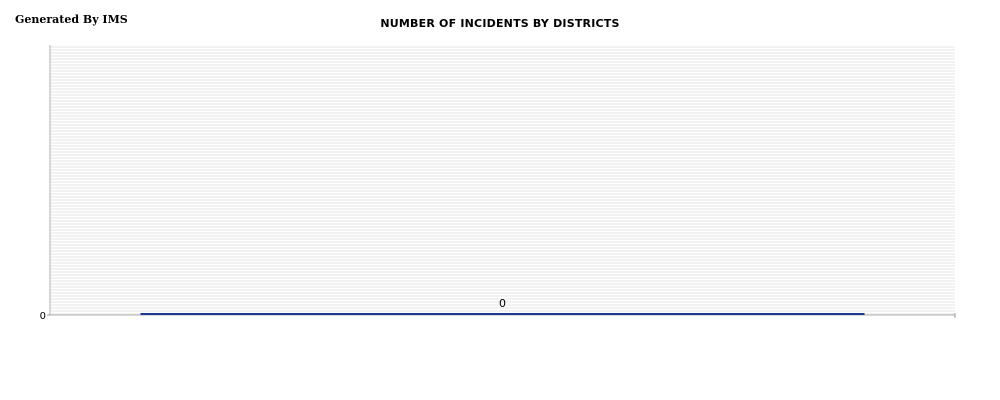 The height and width of the screenshot is (400, 1000). I want to click on bar-data-label: 0, so click(502, 303).